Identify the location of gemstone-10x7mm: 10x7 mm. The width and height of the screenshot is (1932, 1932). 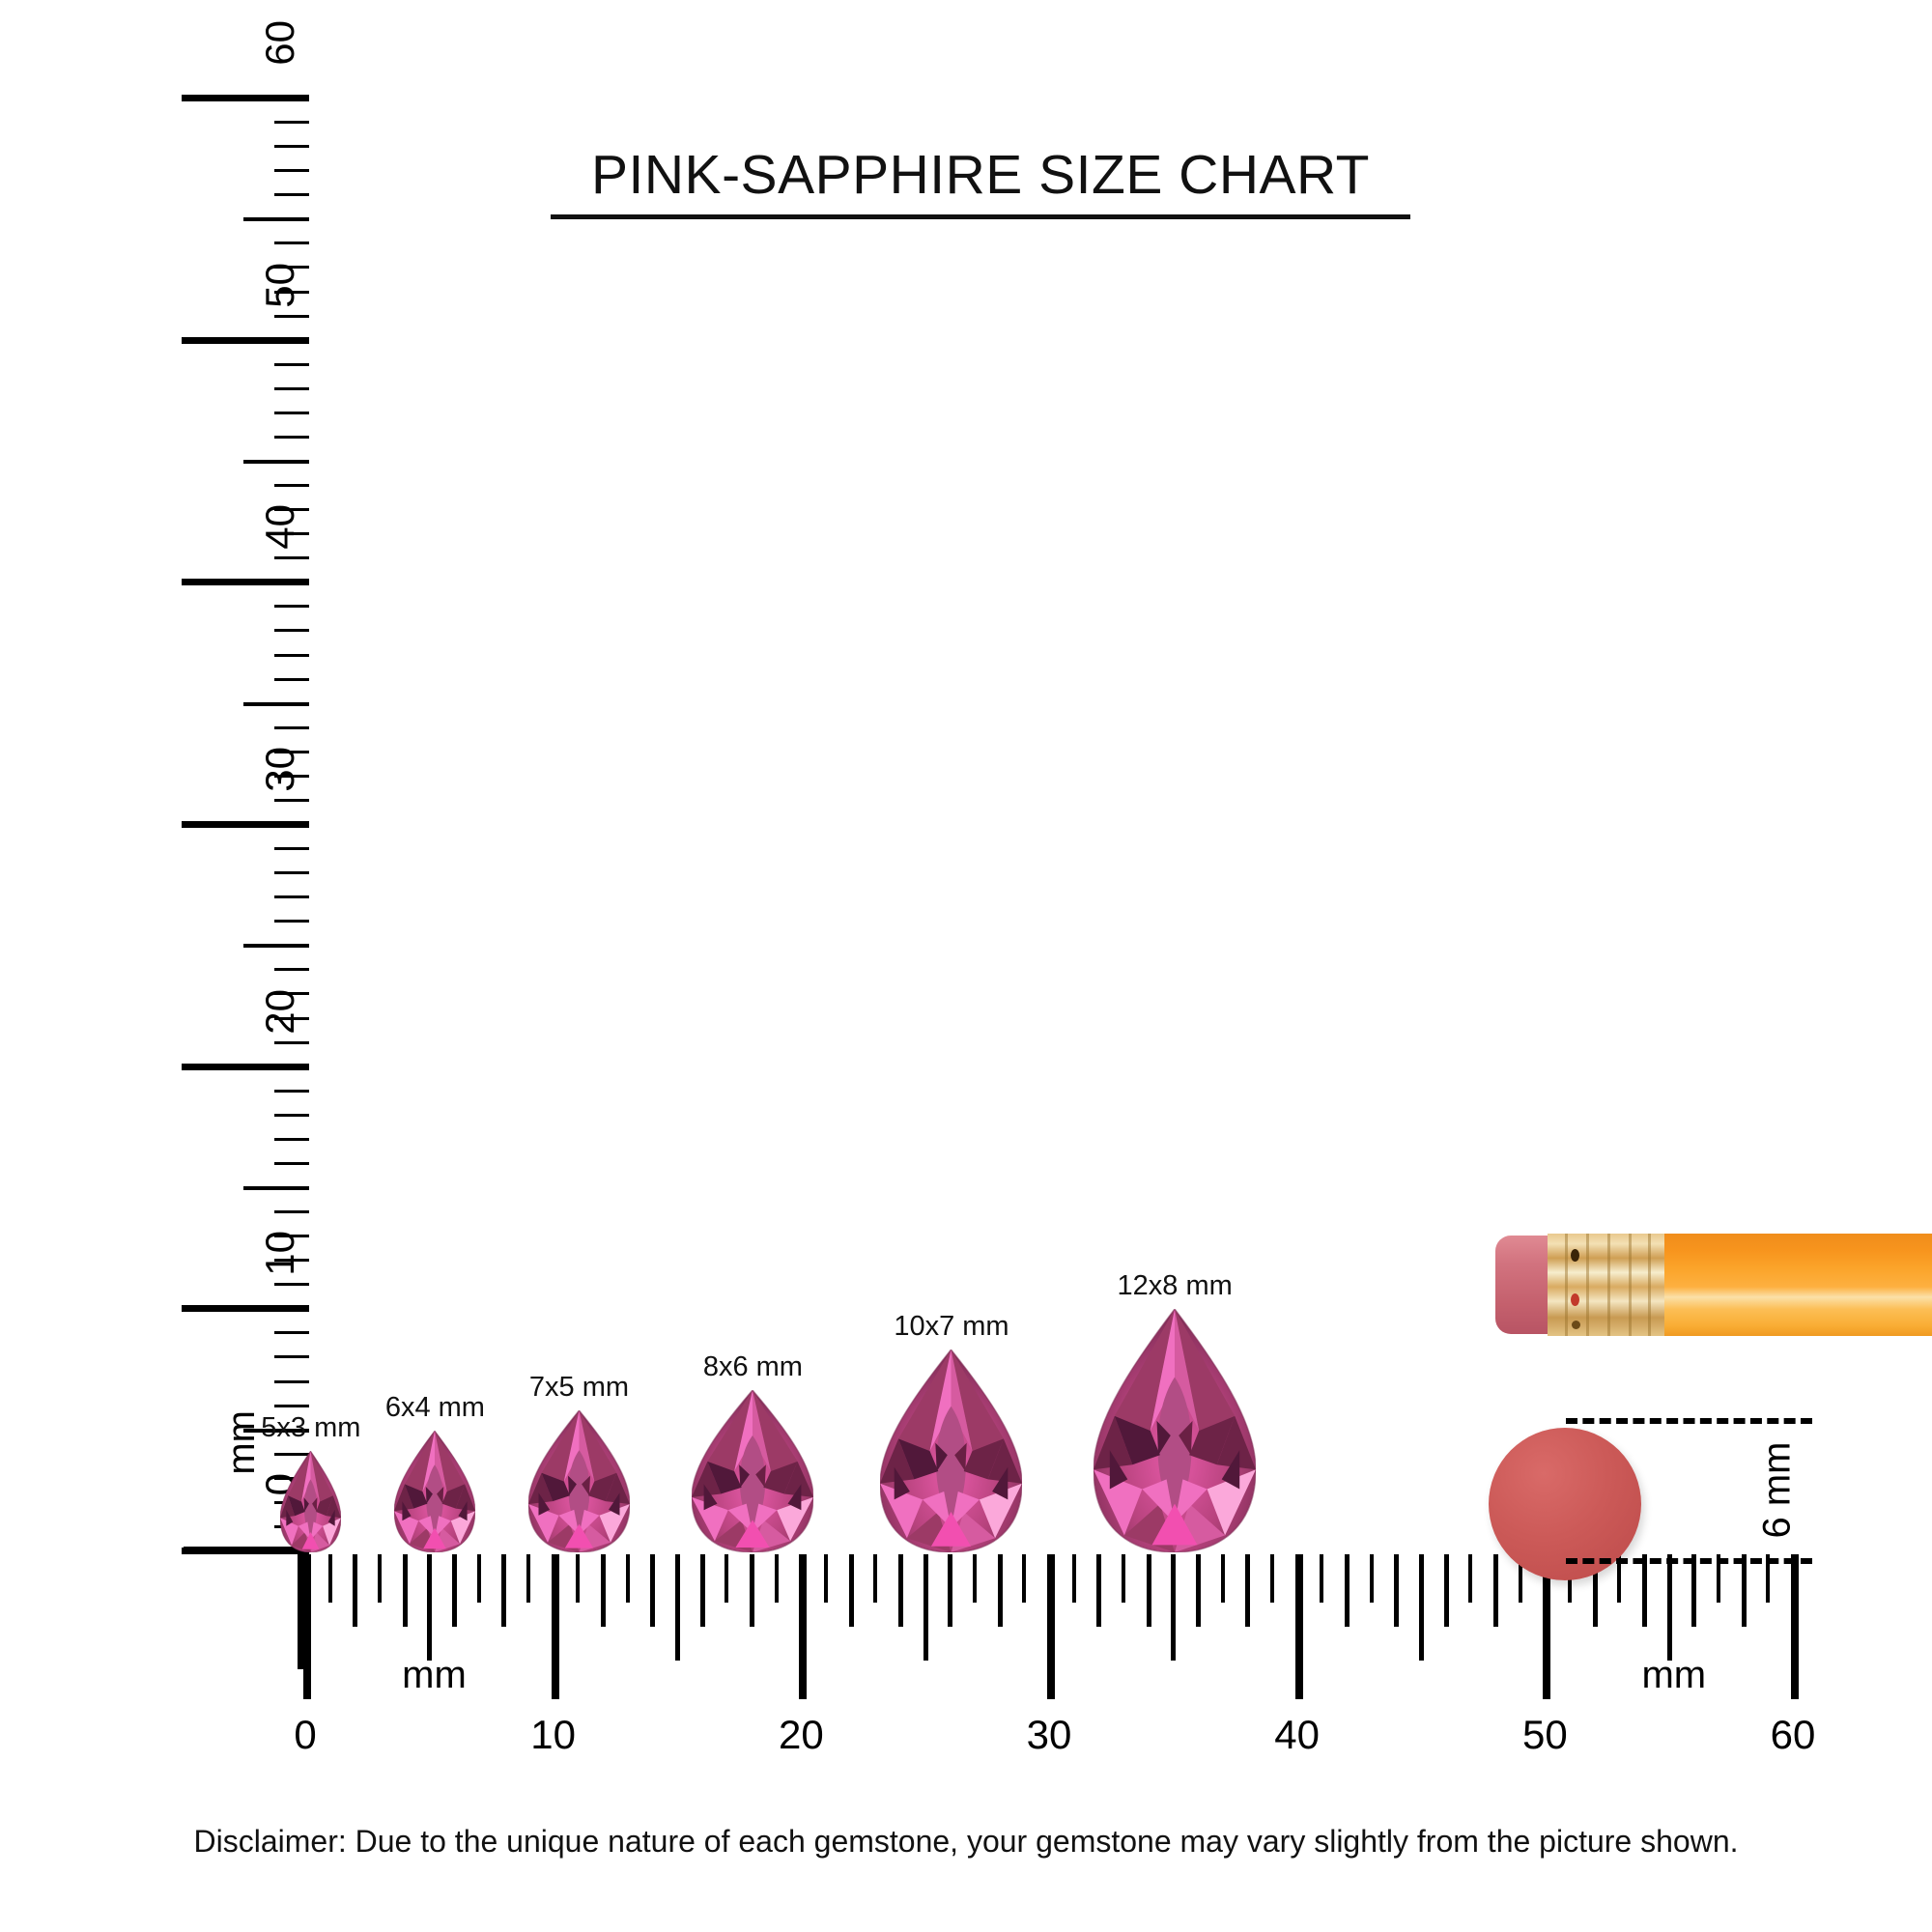
(951, 1431).